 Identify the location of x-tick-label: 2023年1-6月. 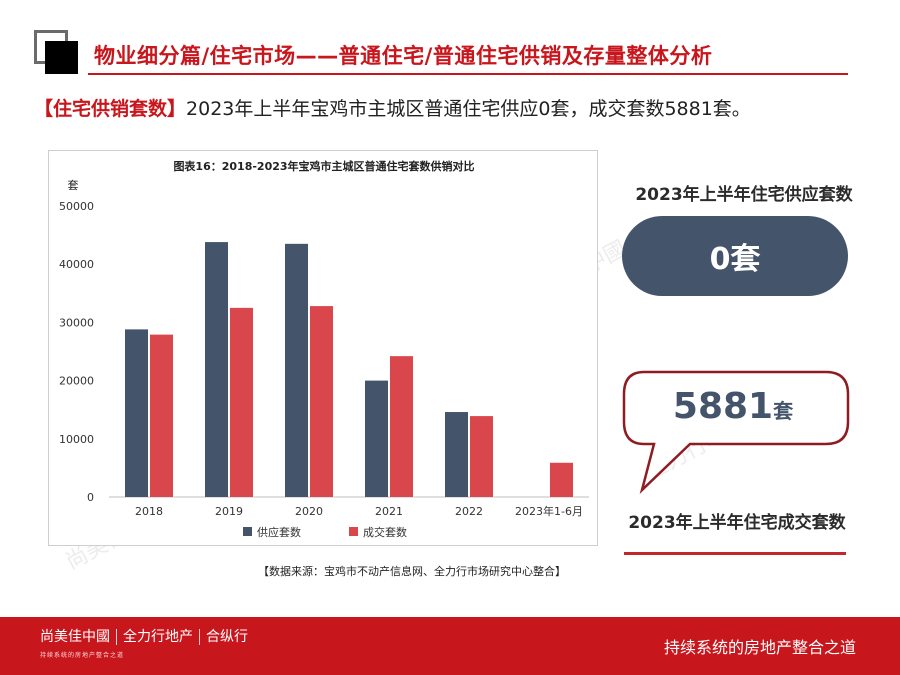
(549, 511).